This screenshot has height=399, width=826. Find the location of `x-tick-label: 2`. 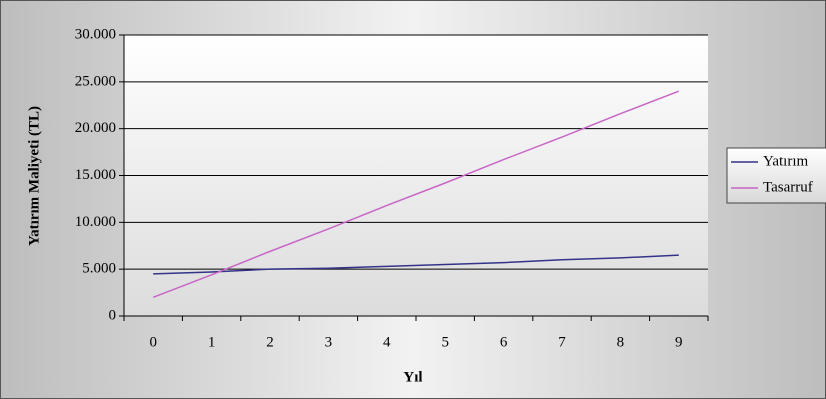

x-tick-label: 2 is located at coordinates (270, 342).